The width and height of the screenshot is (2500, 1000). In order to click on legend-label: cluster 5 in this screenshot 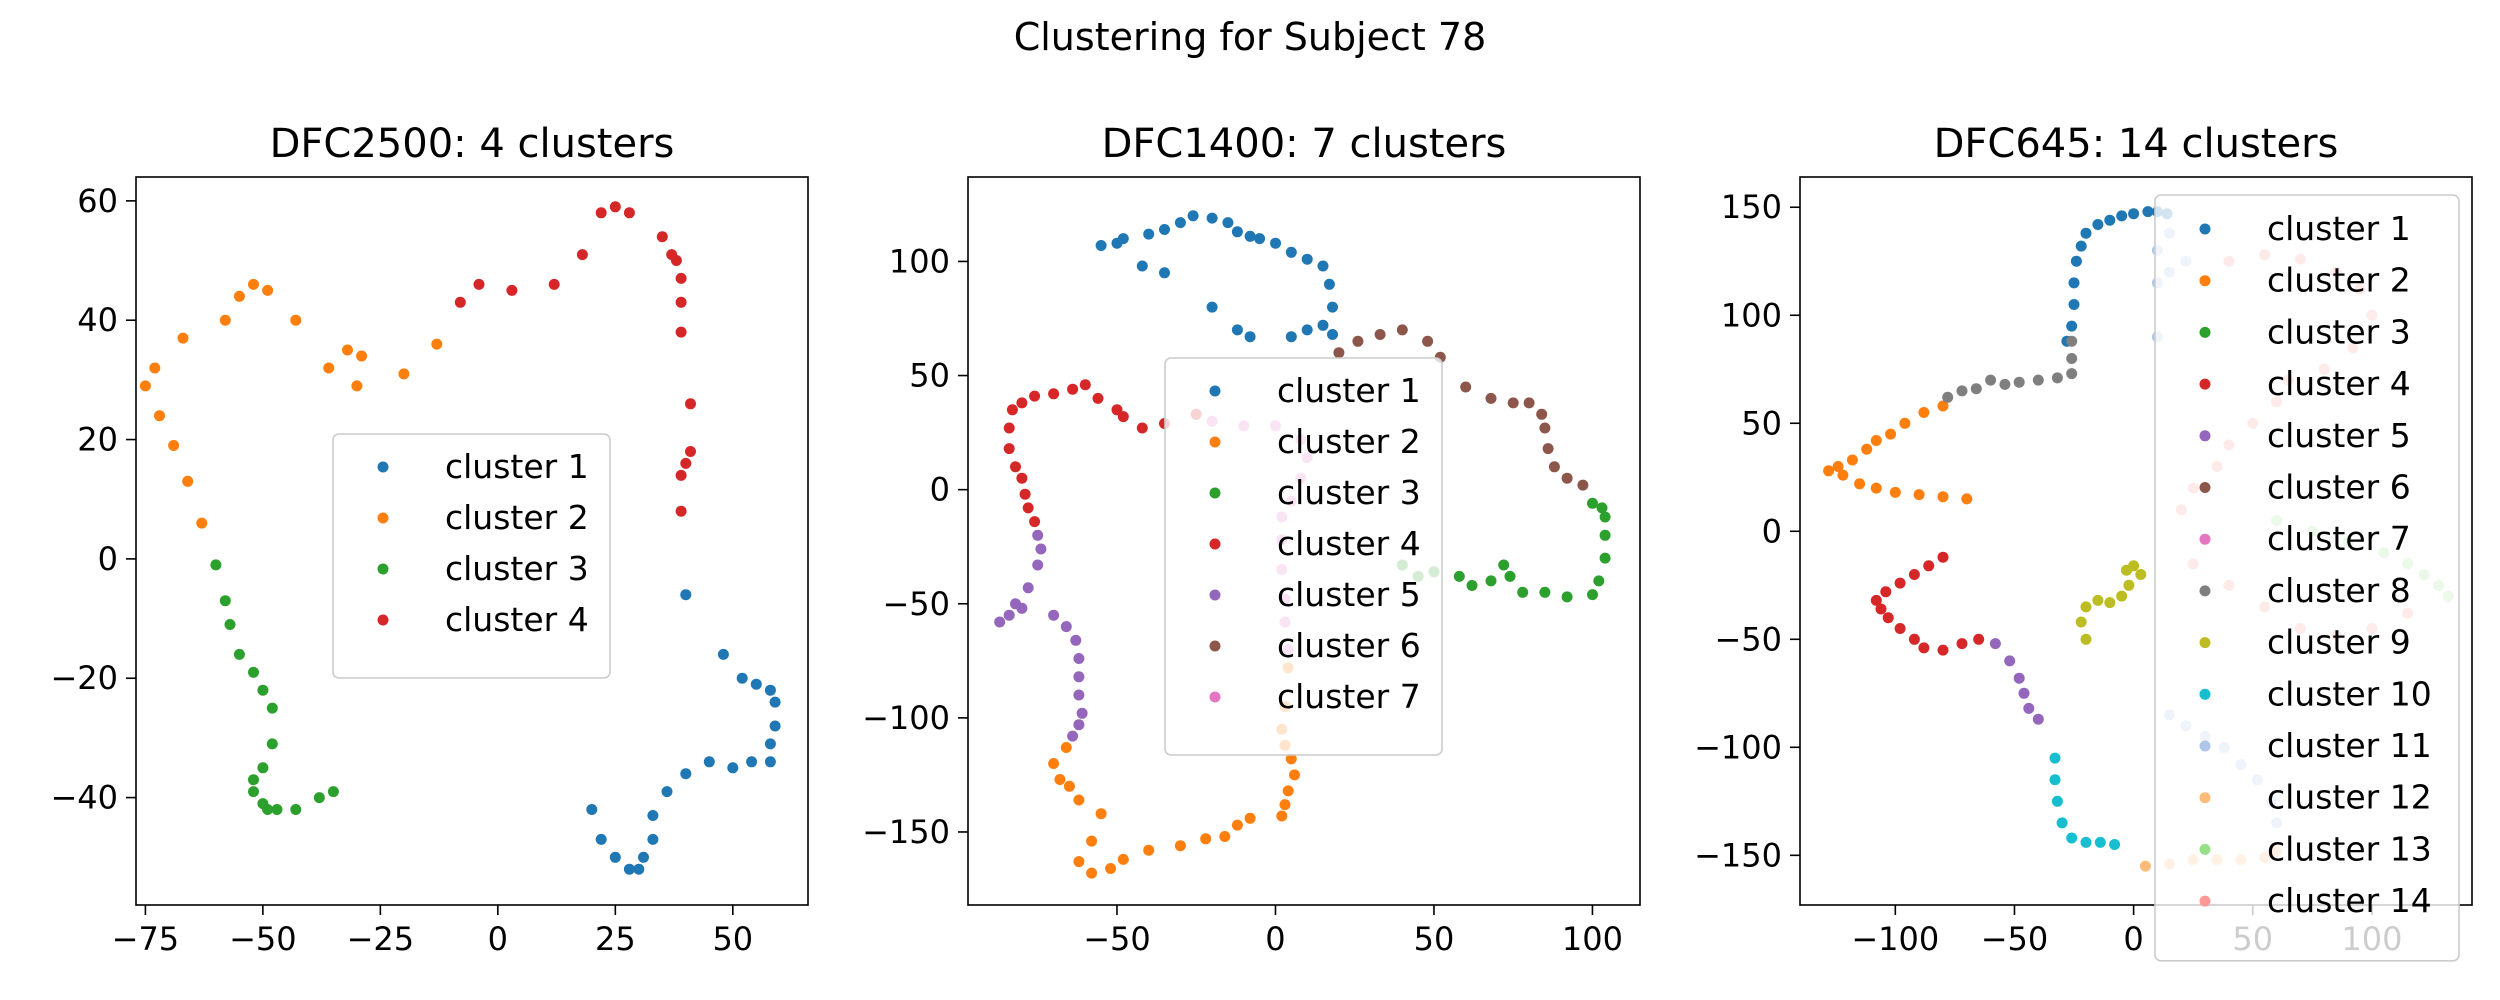, I will do `click(2339, 435)`.